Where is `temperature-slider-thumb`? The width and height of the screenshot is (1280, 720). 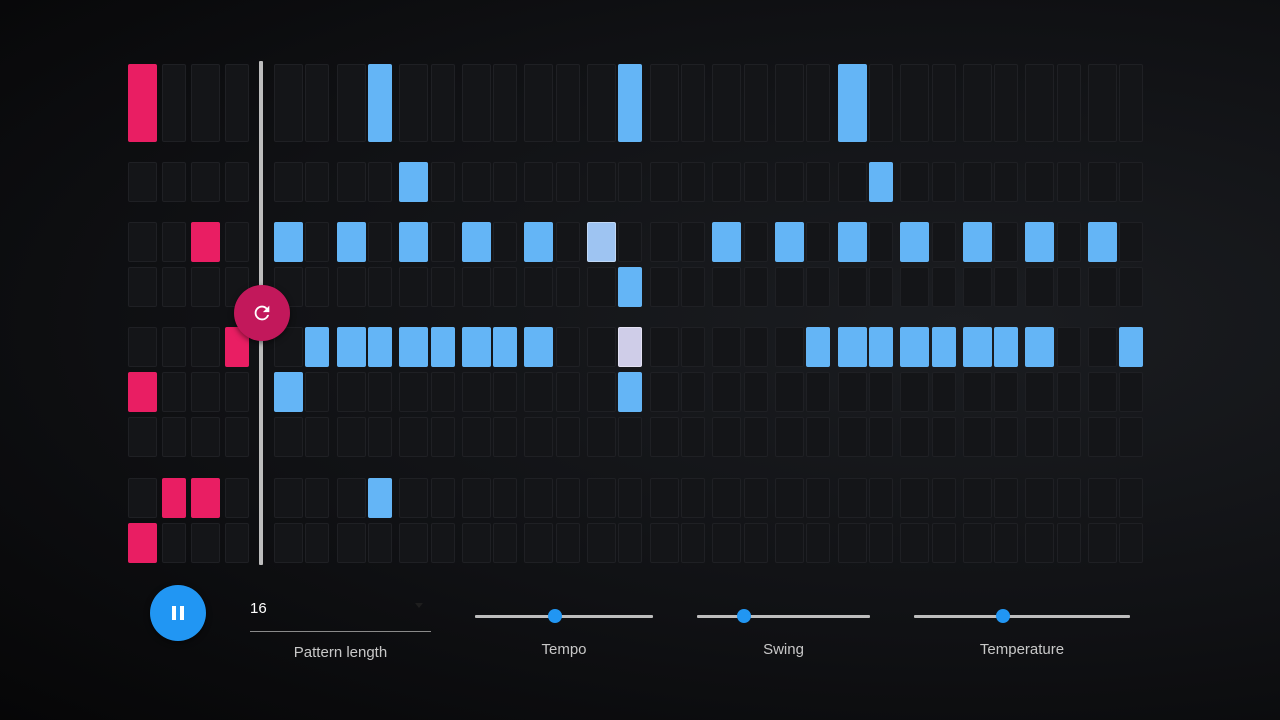
temperature-slider-thumb is located at coordinates (1002, 616).